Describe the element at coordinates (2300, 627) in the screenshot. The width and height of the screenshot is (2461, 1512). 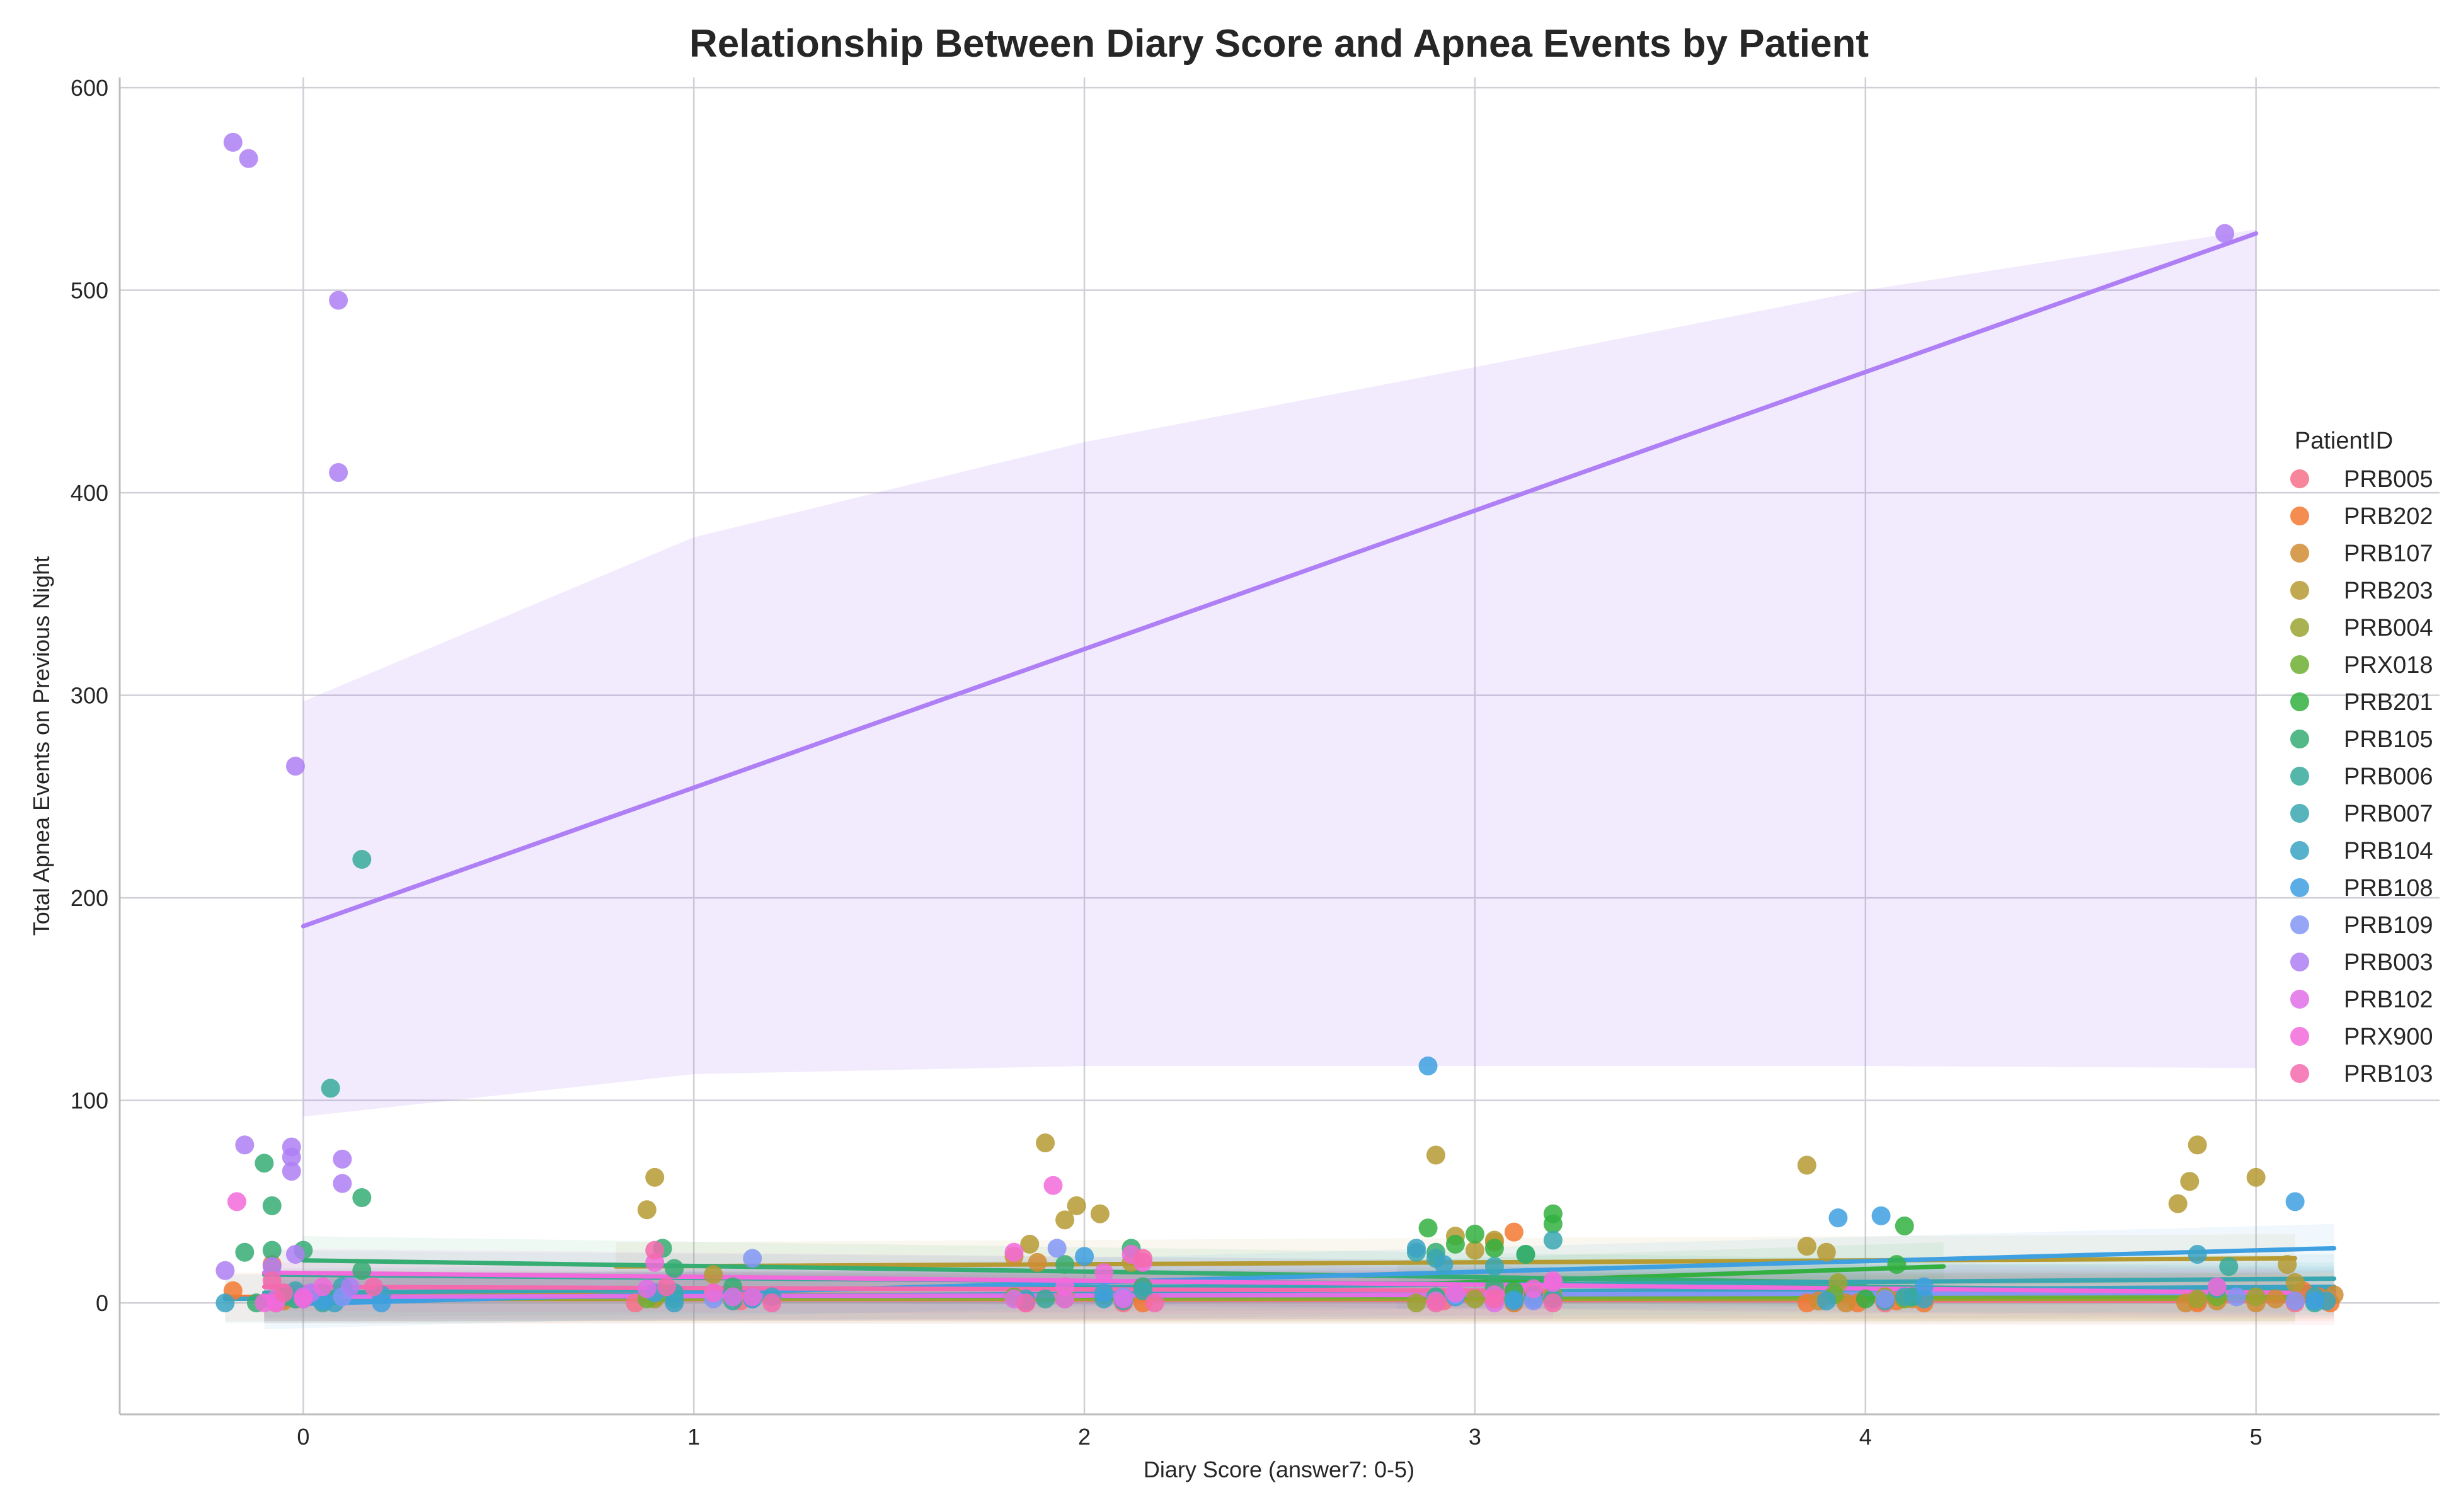
I see `legend-marker-prb004` at that location.